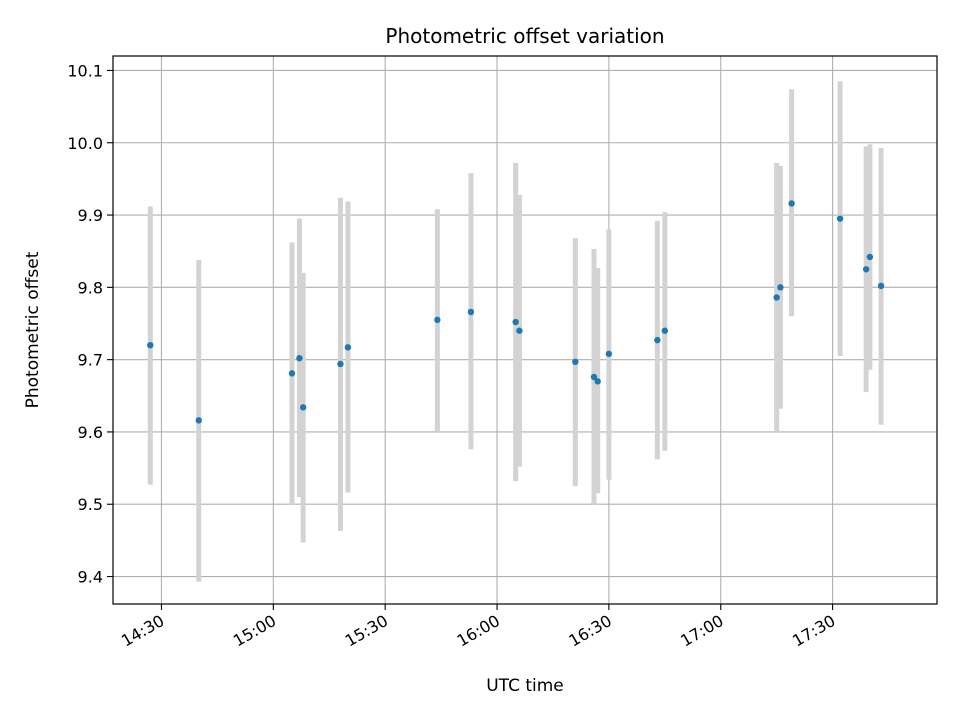 The width and height of the screenshot is (960, 720). Describe the element at coordinates (85, 143) in the screenshot. I see `y-tick-label: 10.0` at that location.